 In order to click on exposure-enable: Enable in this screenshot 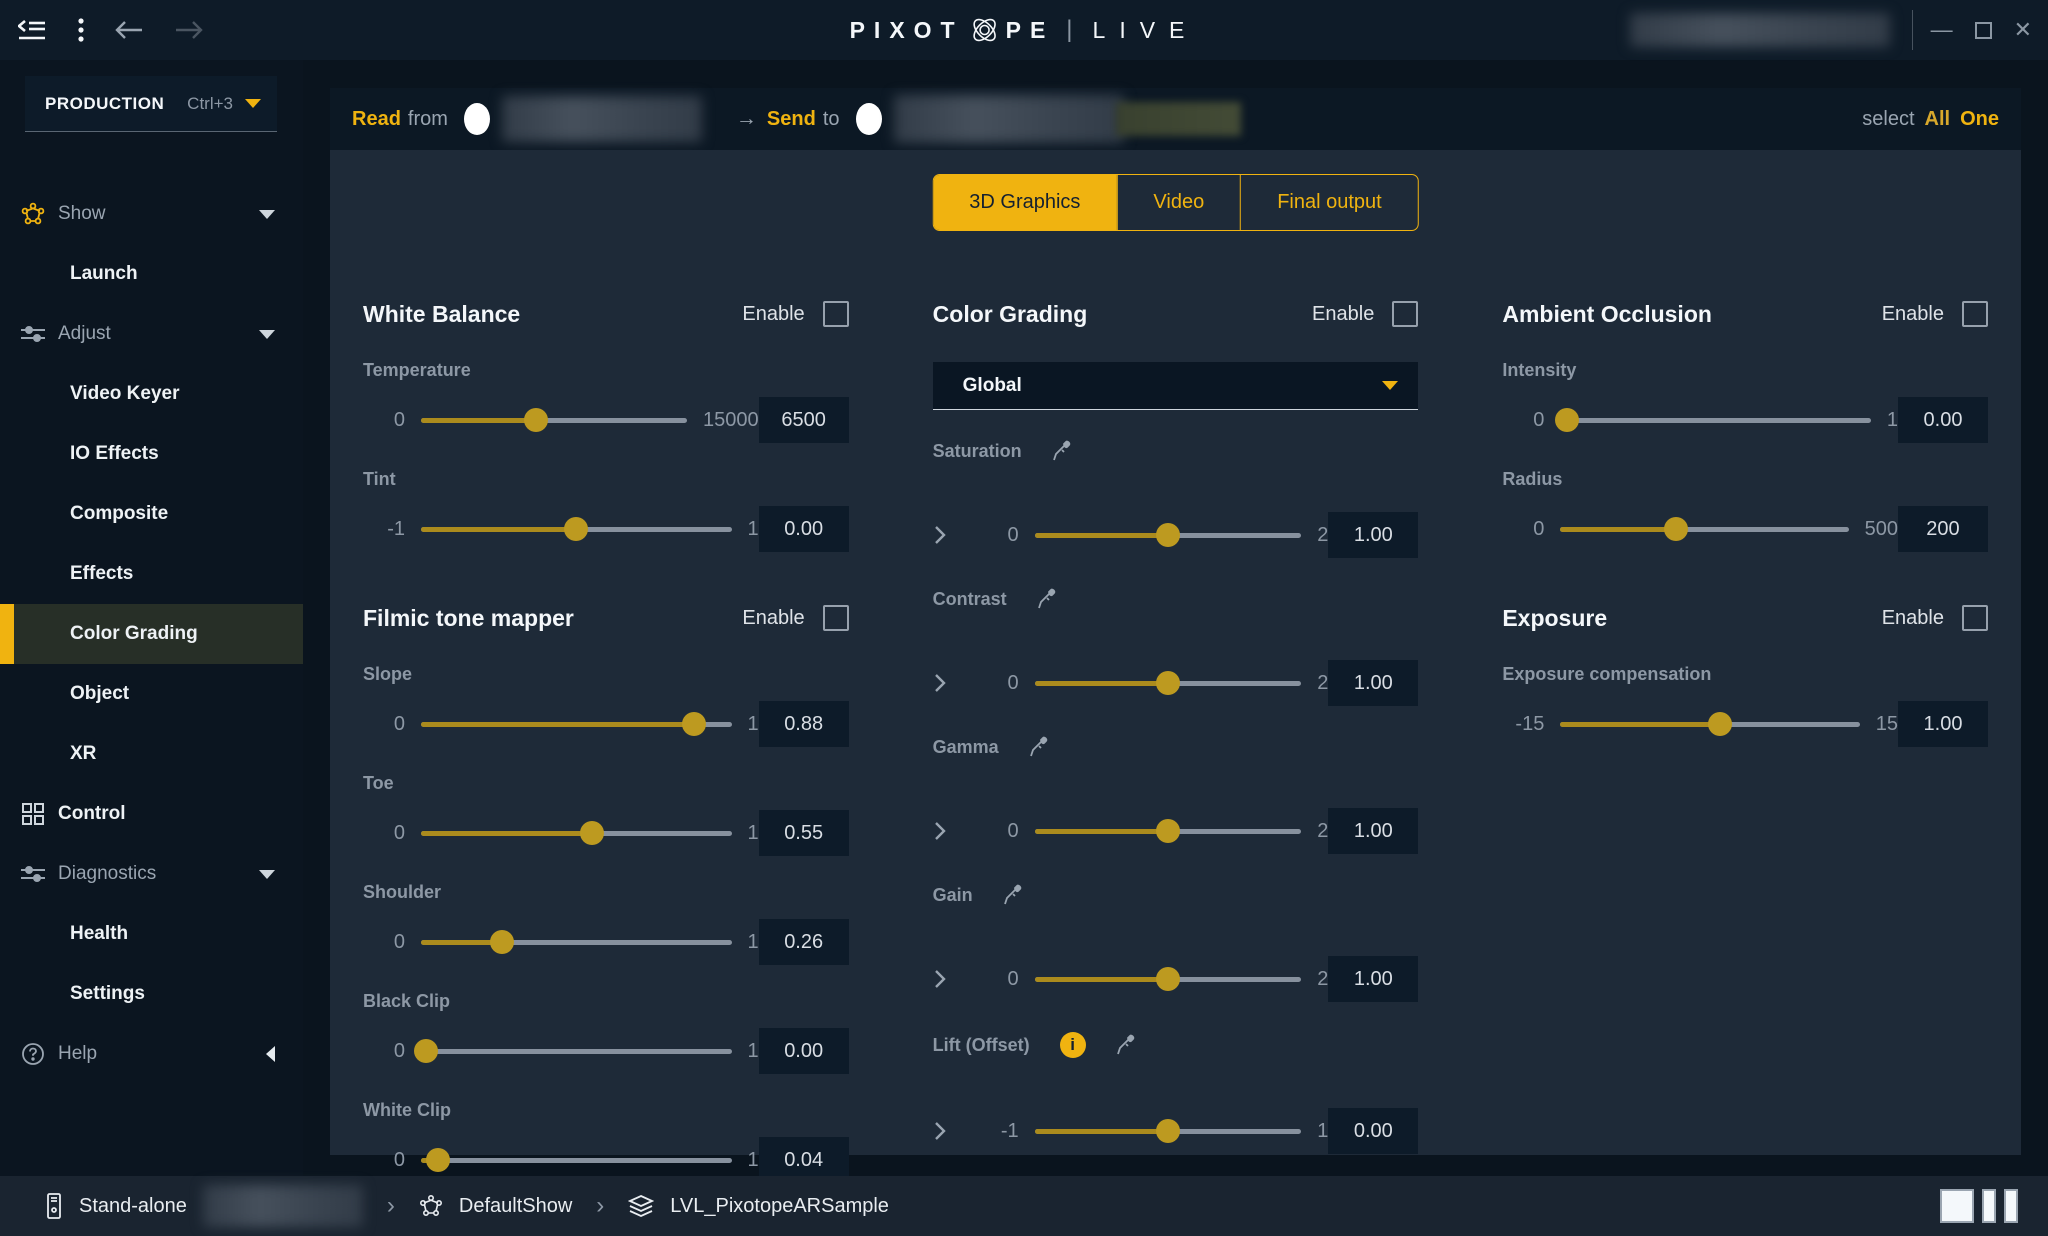, I will do `click(1935, 618)`.